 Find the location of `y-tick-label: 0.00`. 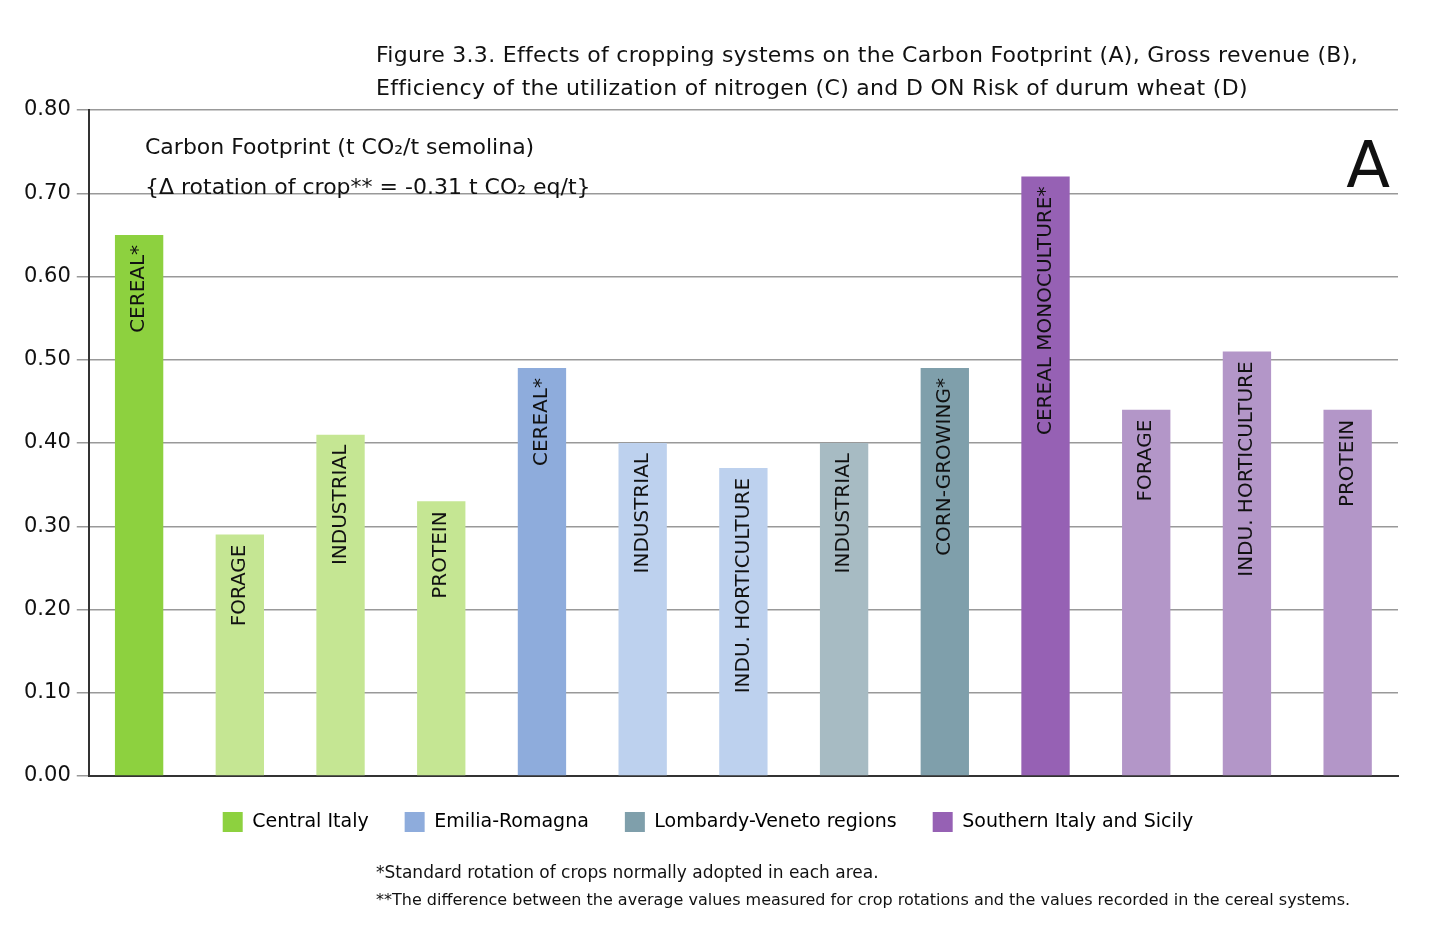

y-tick-label: 0.00 is located at coordinates (47, 774).